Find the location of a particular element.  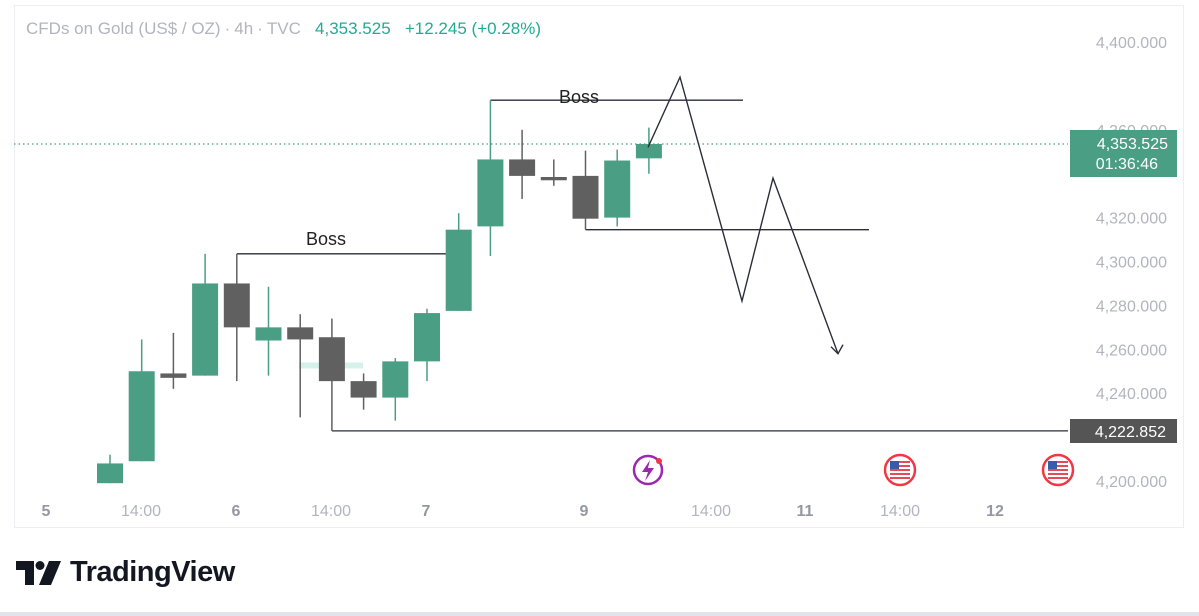

lightning-bolt is located at coordinates (648, 470).